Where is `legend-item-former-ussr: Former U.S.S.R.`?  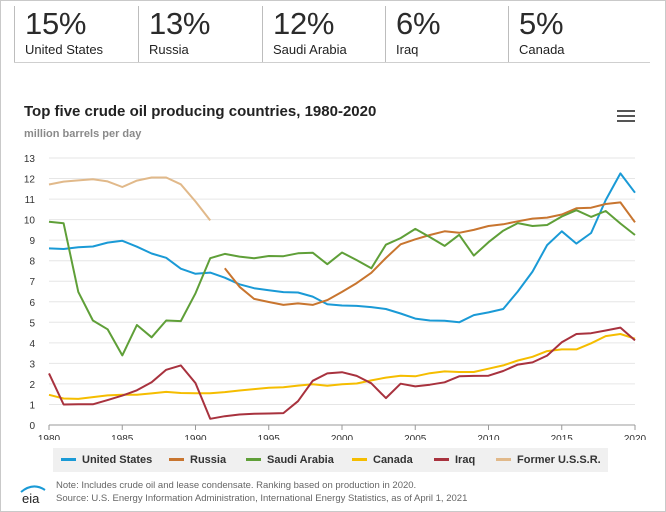 legend-item-former-ussr: Former U.S.S.R. is located at coordinates (548, 460).